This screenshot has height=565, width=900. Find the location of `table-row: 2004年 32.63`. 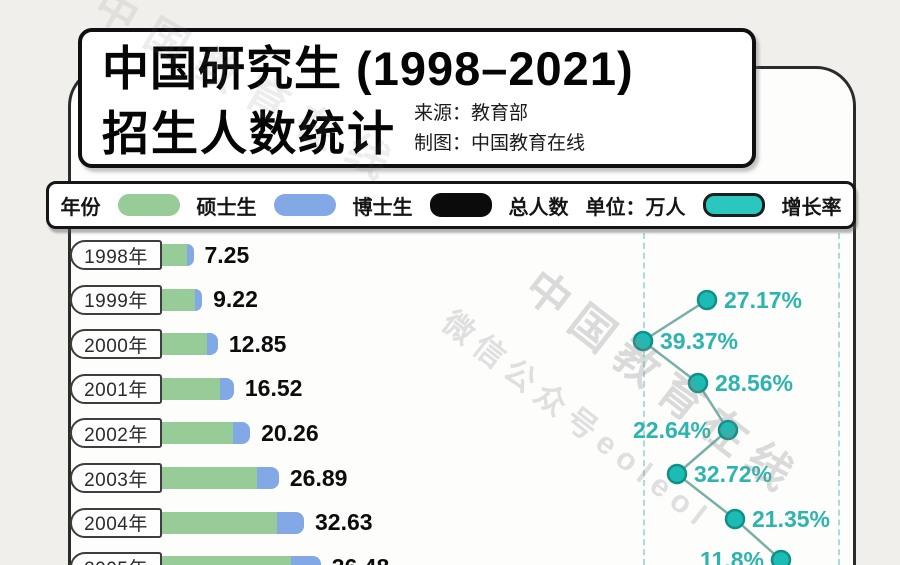

table-row: 2004年 32.63 is located at coordinates (221, 522).